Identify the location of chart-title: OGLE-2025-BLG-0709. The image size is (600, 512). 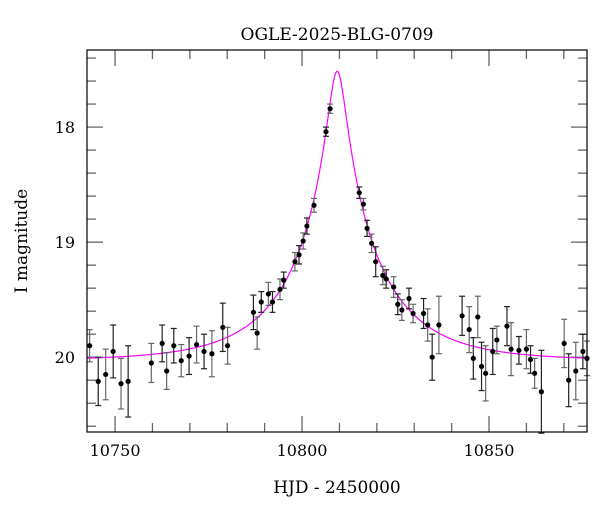
(337, 35).